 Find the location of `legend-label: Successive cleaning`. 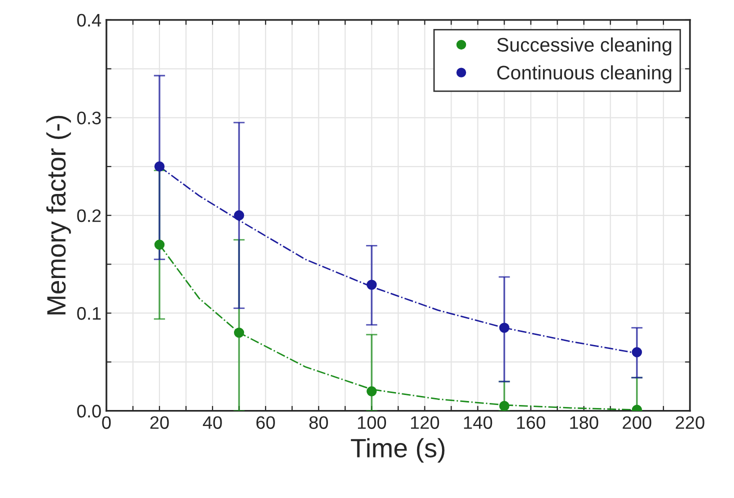

legend-label: Successive cleaning is located at coordinates (584, 46).